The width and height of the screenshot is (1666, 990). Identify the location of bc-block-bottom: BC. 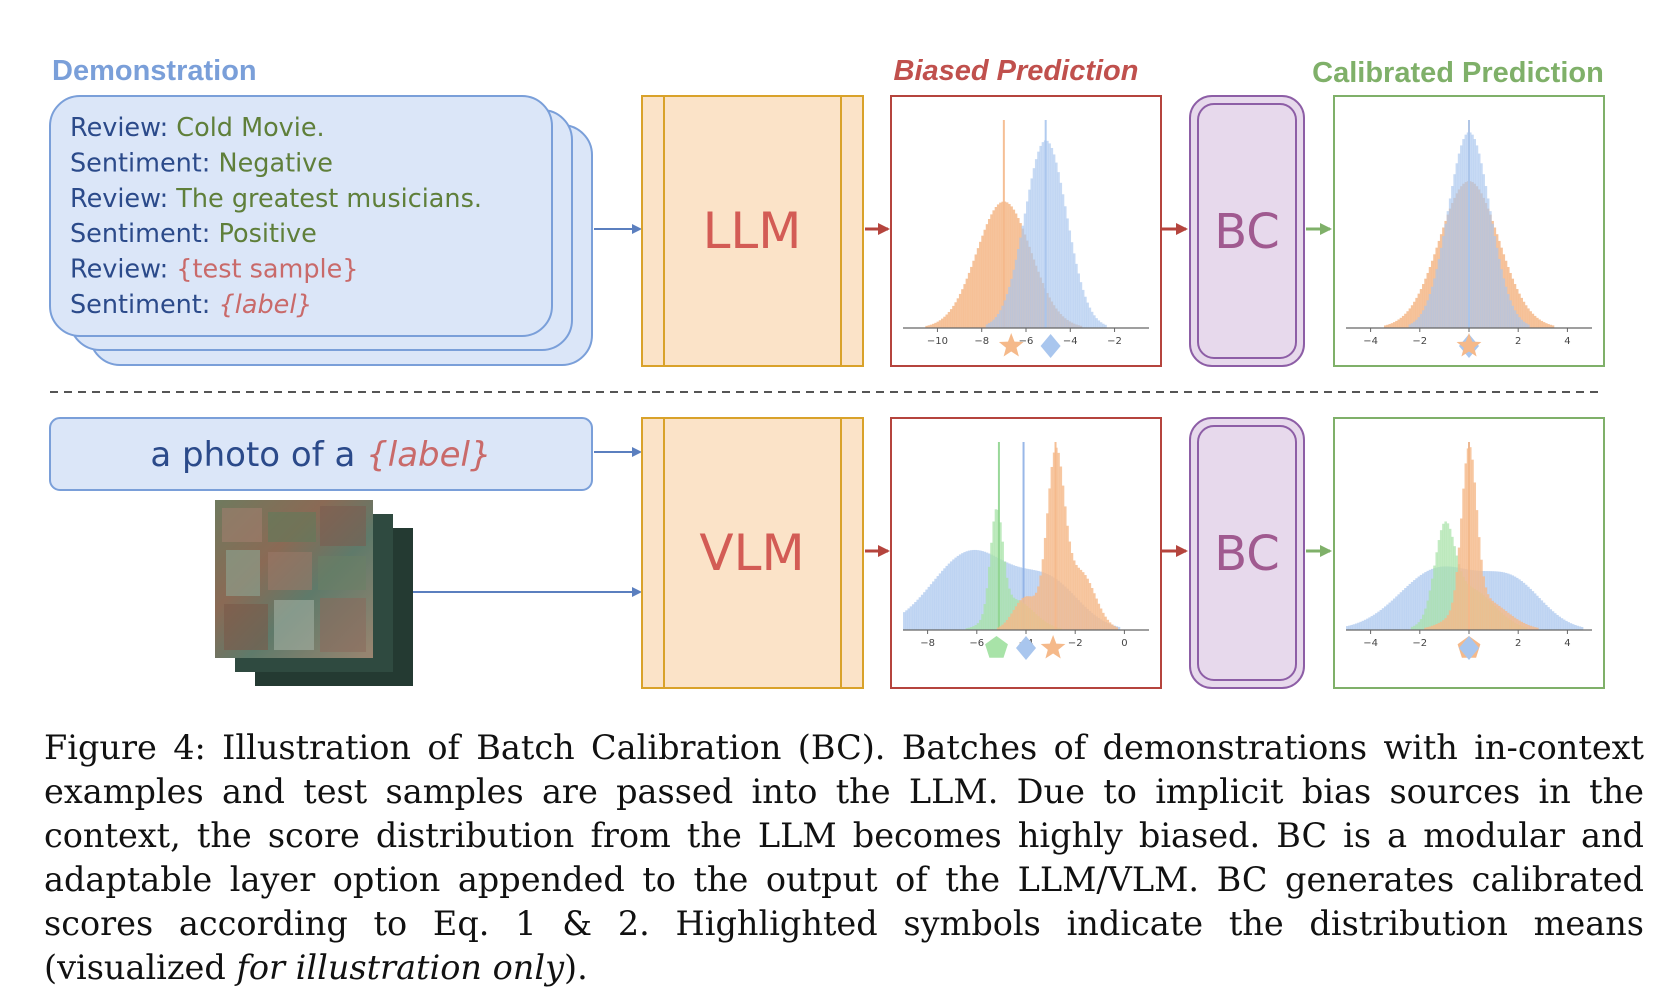
(1247, 553).